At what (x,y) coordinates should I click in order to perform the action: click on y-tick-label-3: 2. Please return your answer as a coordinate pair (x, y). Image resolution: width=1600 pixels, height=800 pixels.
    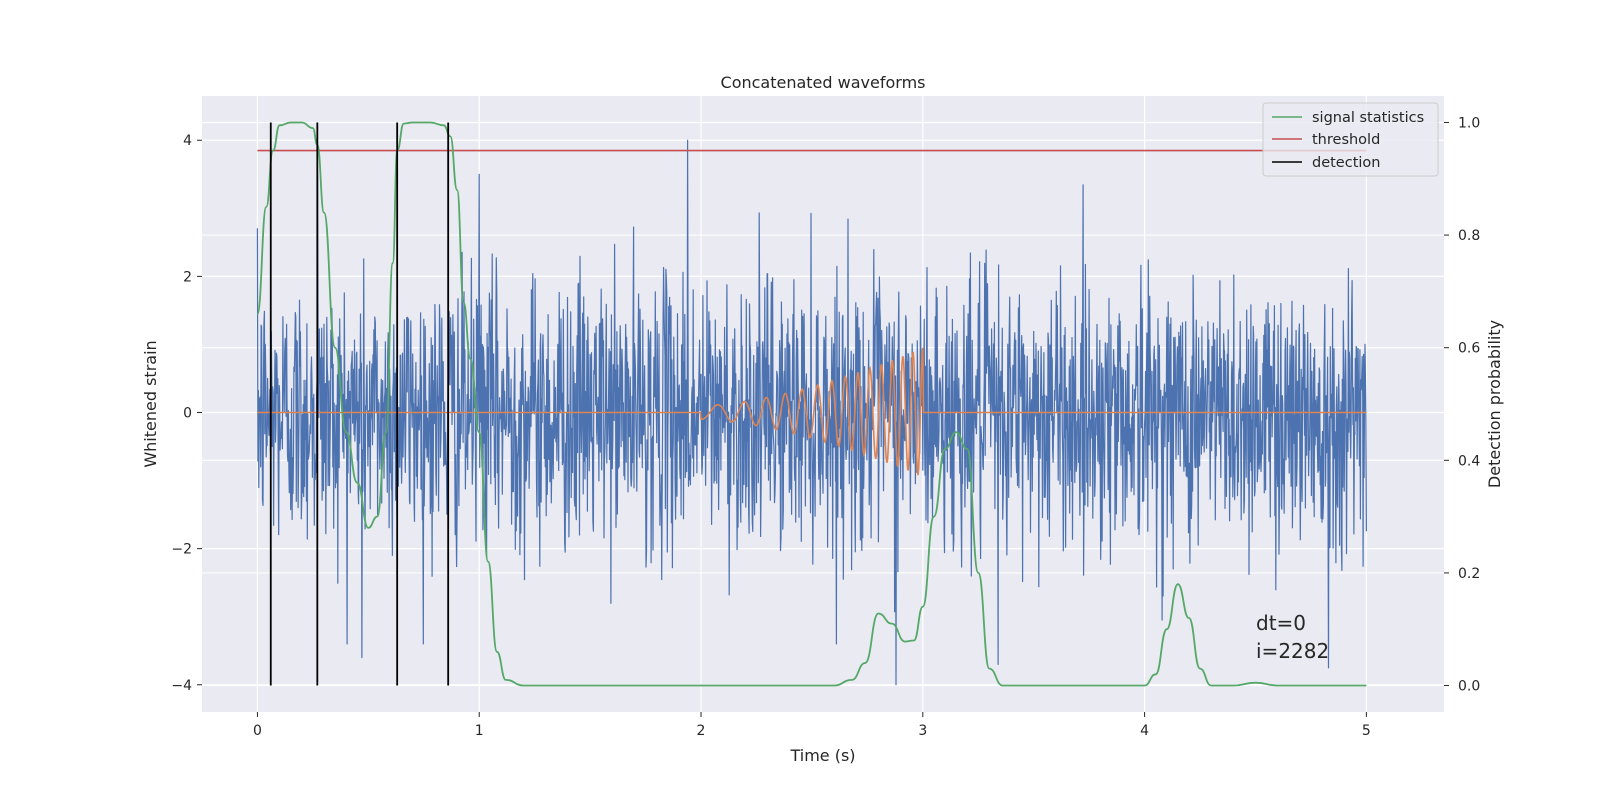
    Looking at the image, I should click on (187, 277).